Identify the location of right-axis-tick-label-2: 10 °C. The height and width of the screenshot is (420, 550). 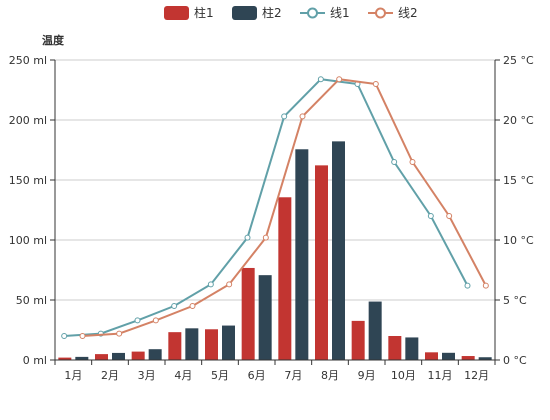
(518, 240).